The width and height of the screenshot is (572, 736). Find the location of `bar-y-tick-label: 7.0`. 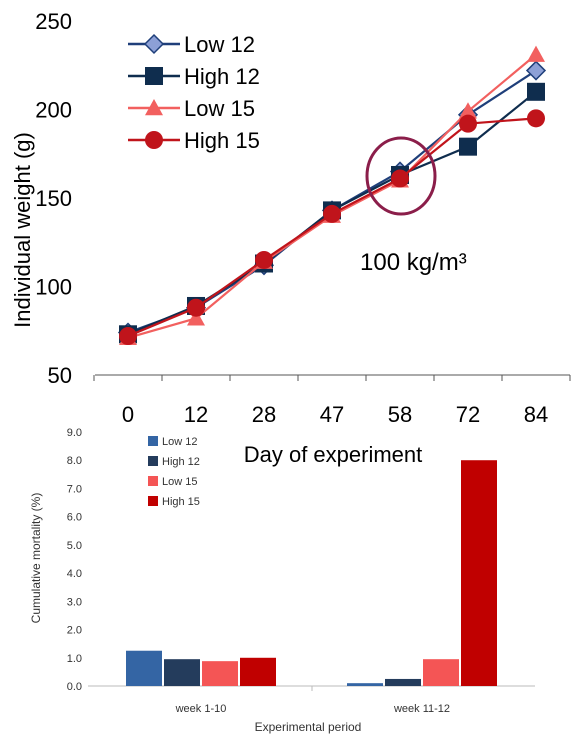

bar-y-tick-label: 7.0 is located at coordinates (74, 489).